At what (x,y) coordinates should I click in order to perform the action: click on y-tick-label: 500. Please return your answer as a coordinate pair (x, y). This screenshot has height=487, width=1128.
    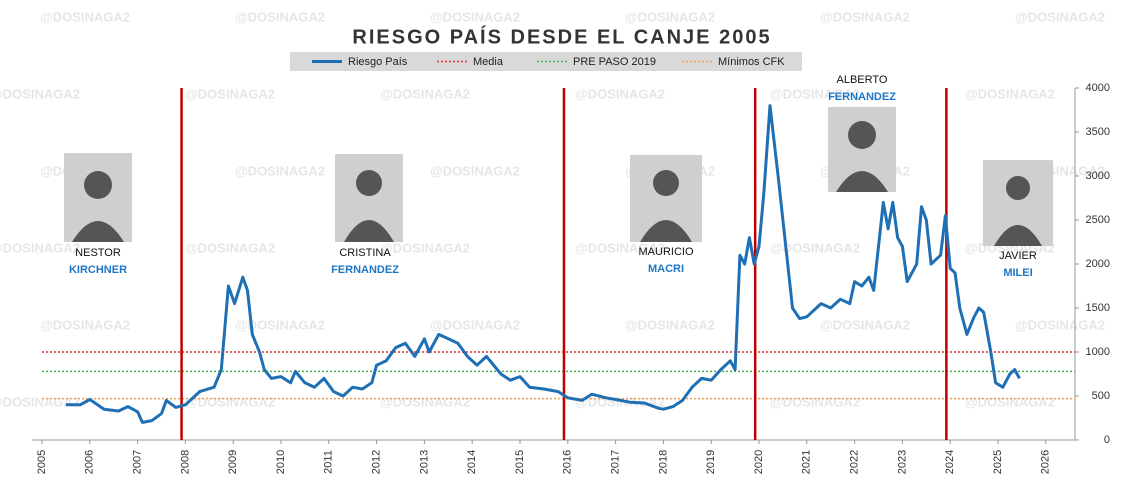
    Looking at the image, I should click on (1101, 396).